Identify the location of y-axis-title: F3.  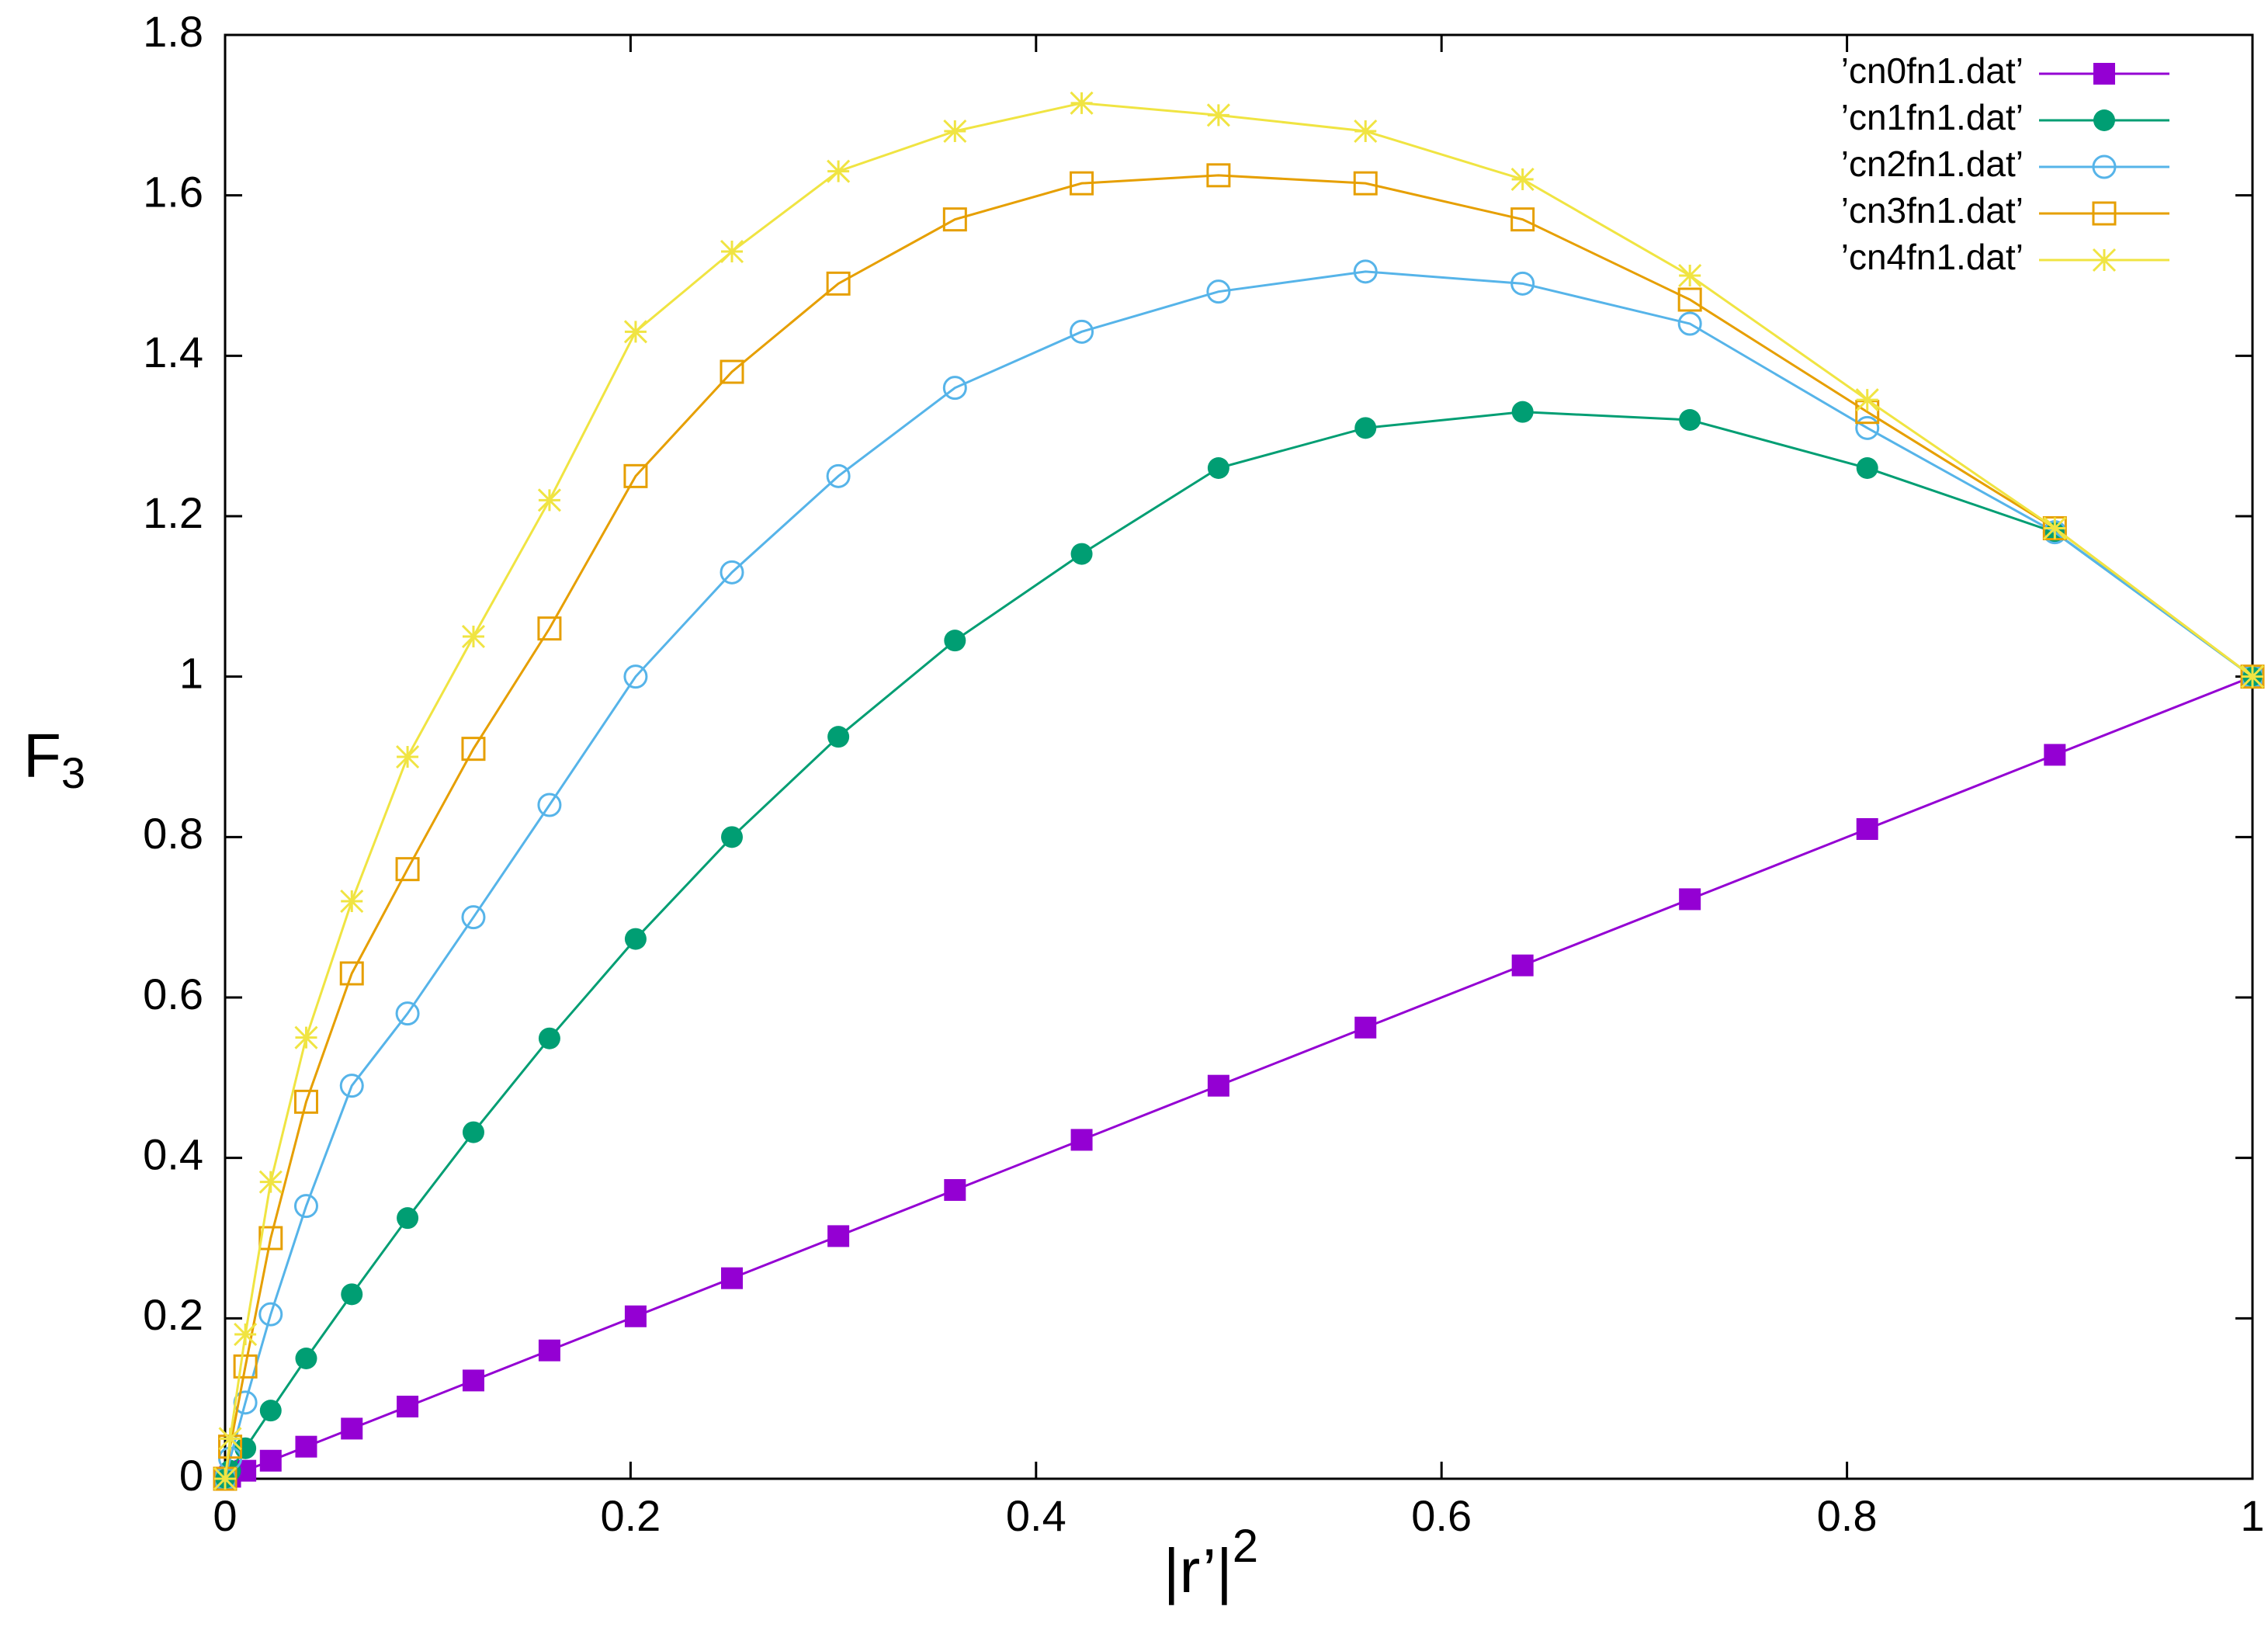
(54, 759).